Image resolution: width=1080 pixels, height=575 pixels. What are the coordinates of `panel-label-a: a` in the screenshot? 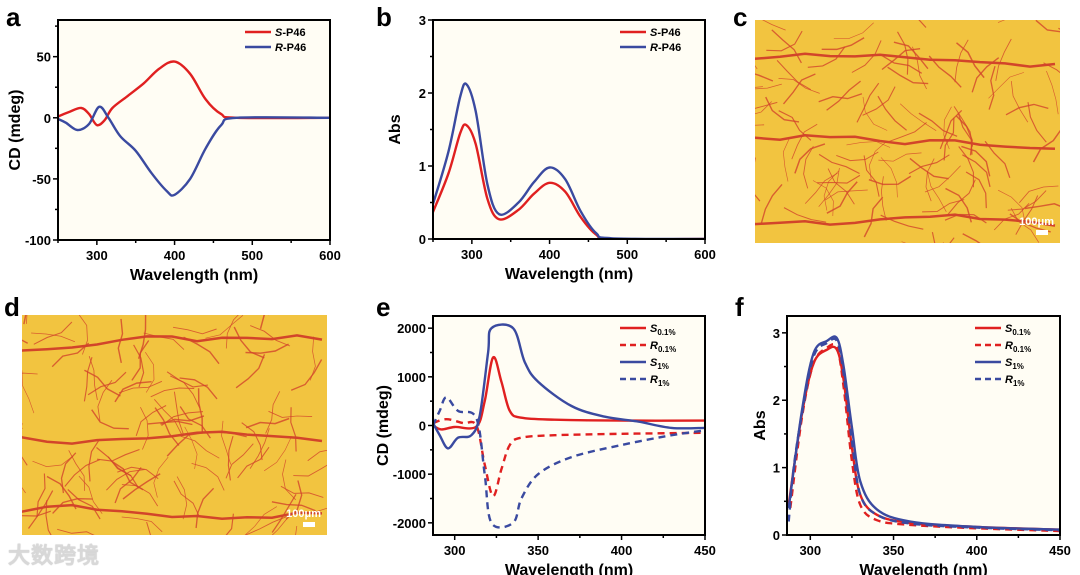 It's located at (13, 17).